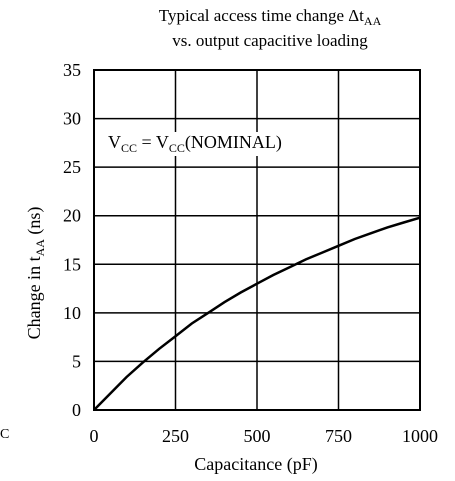 The image size is (455, 481). What do you see at coordinates (233, 142) in the screenshot?
I see `annot-end: (NOMINAL)` at bounding box center [233, 142].